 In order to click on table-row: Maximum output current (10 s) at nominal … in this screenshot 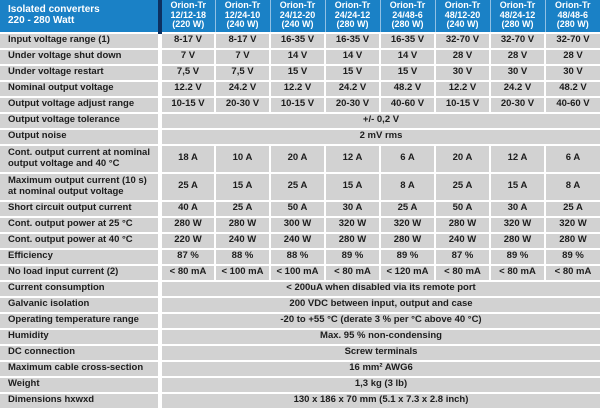, I will do `click(300, 186)`.